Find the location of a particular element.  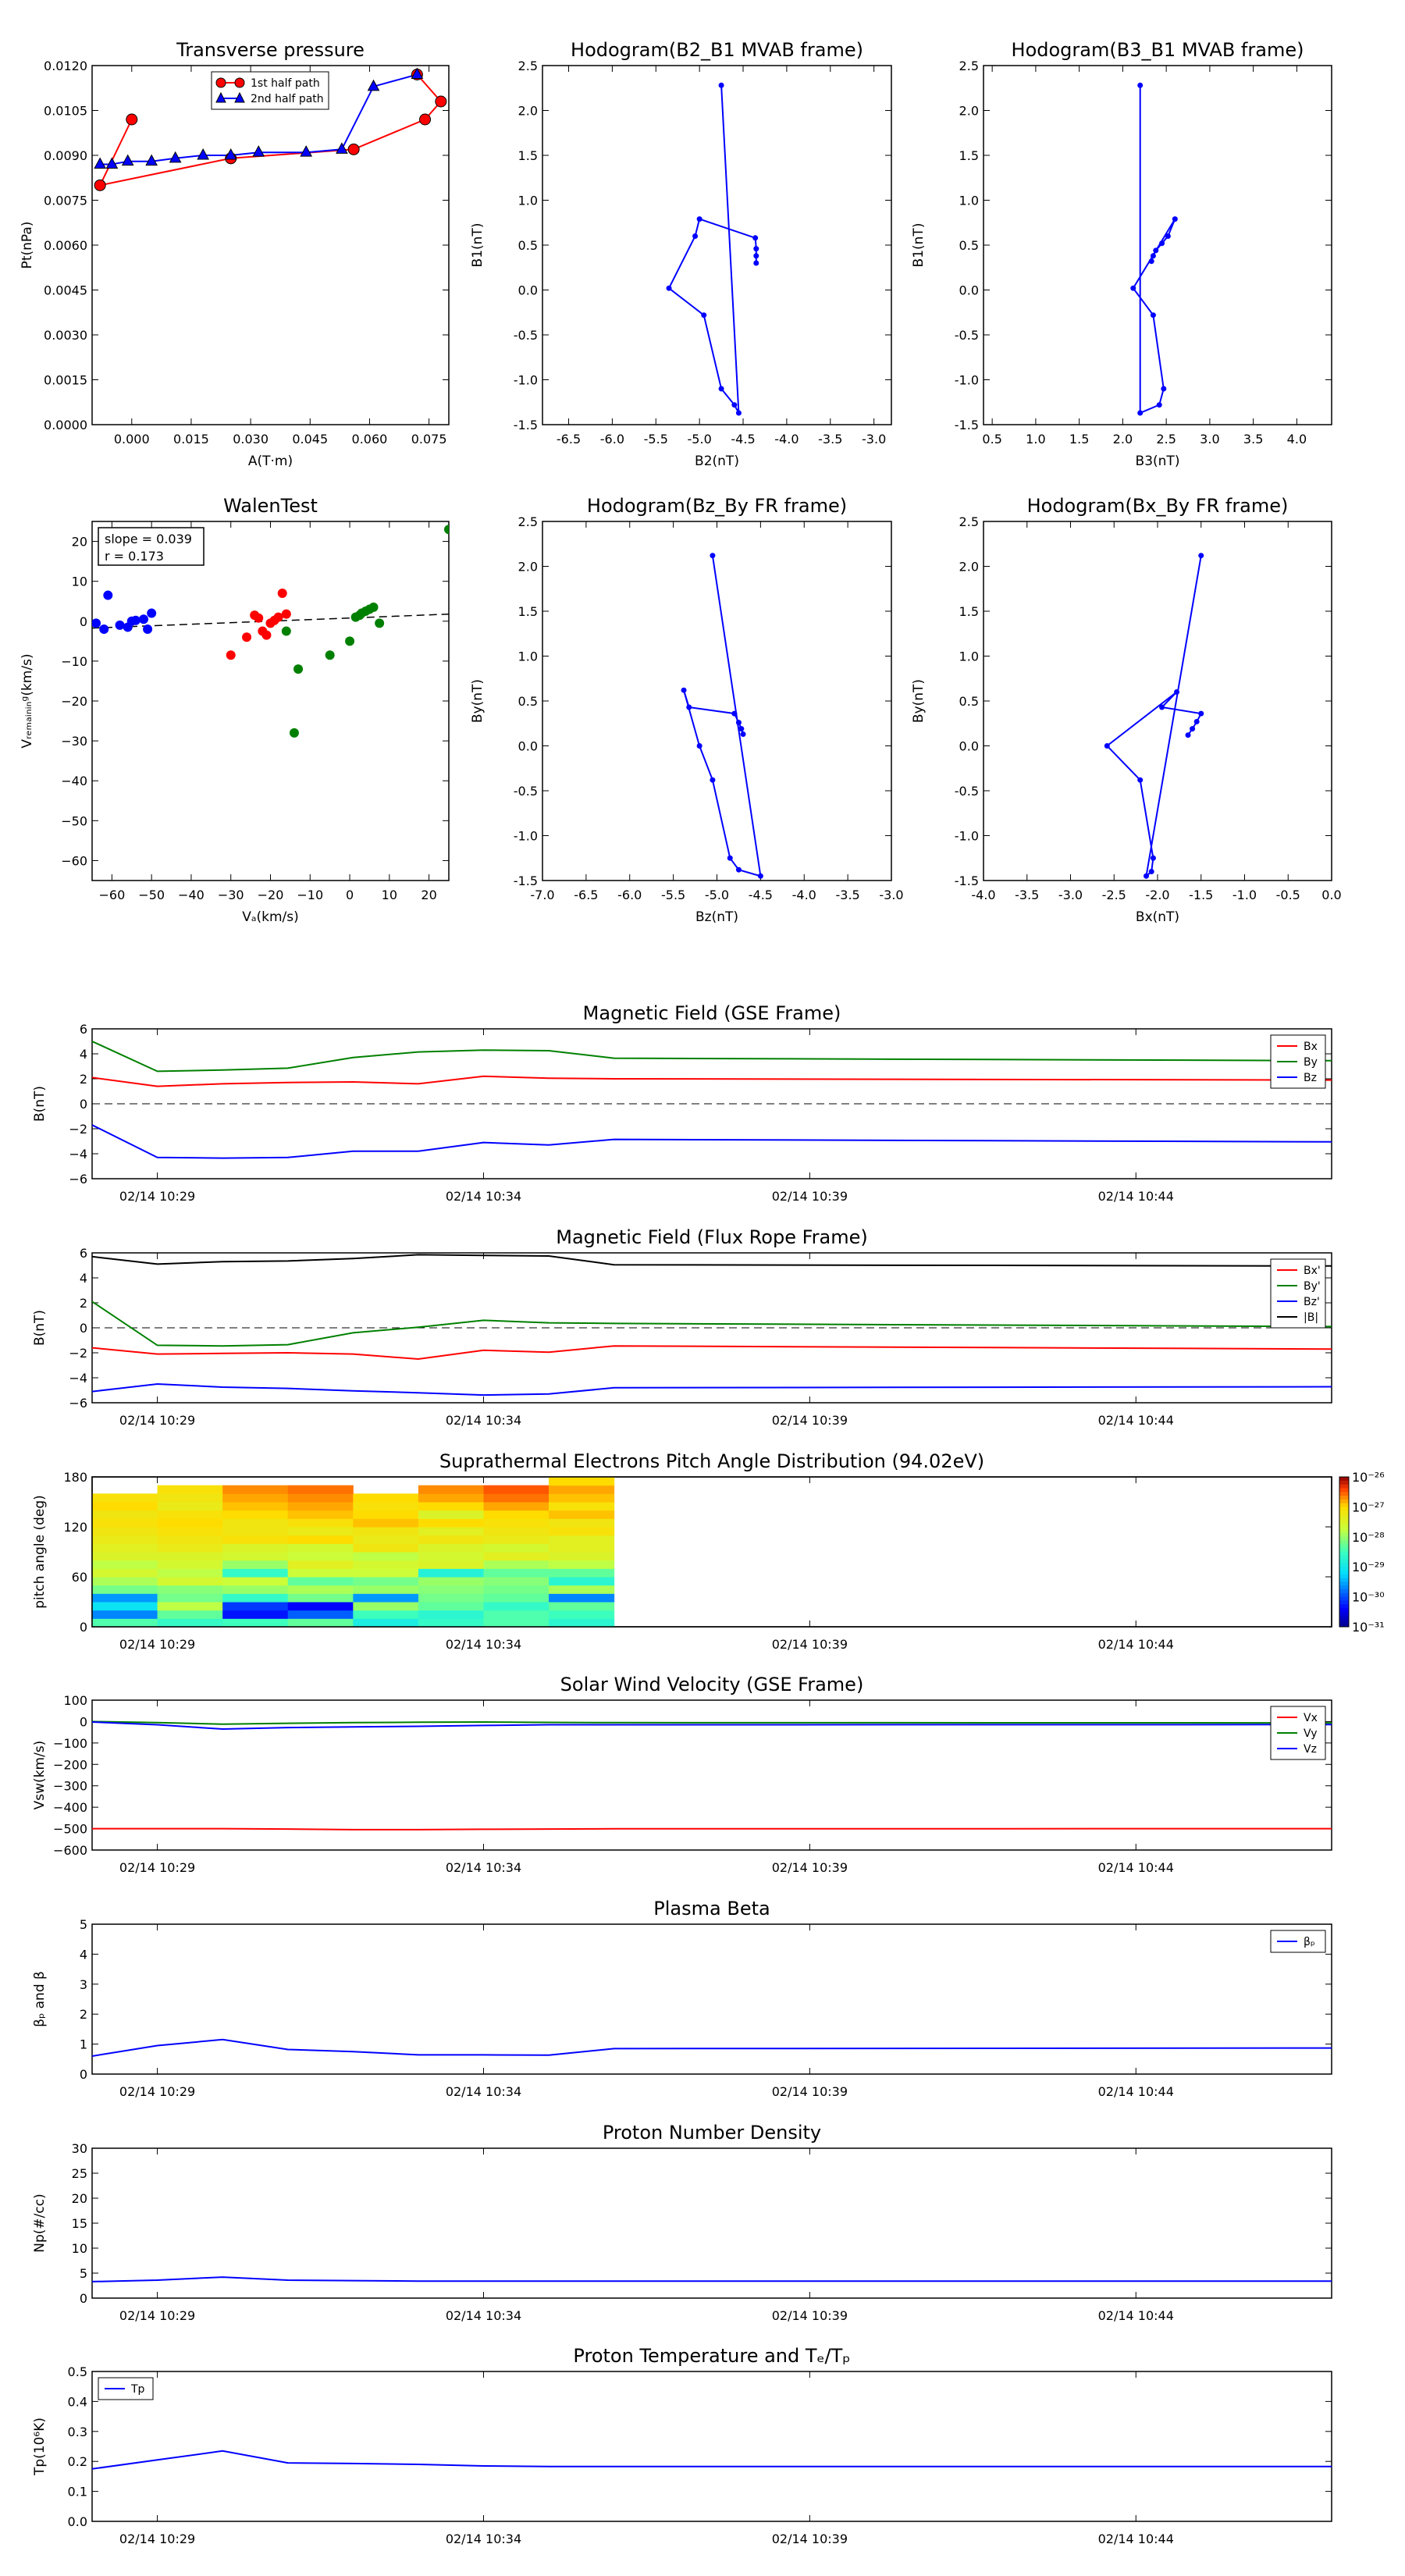

x-tick-label: −50 is located at coordinates (152, 895).